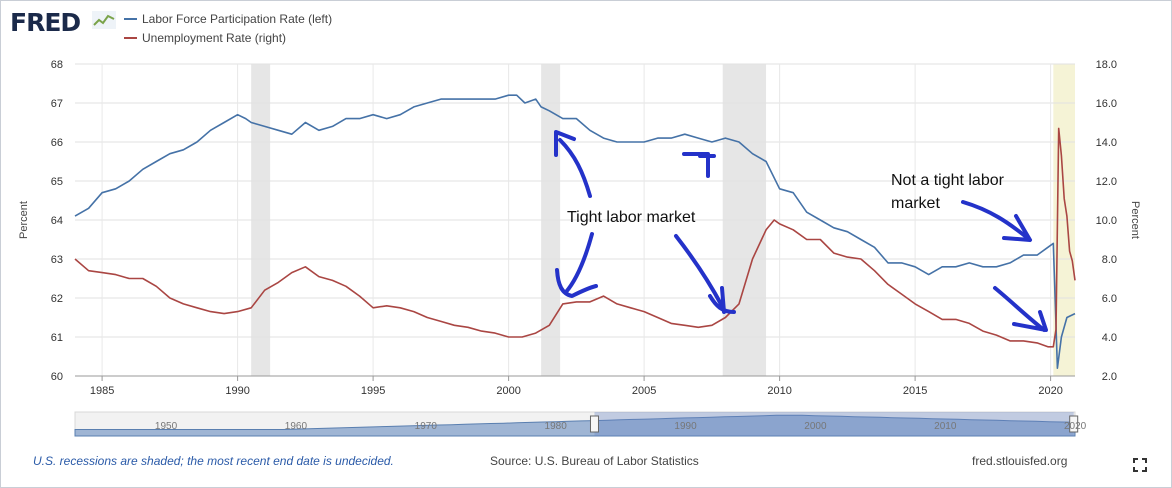 The width and height of the screenshot is (1172, 488). Describe the element at coordinates (815, 426) in the screenshot. I see `navigator-label: 2000` at that location.